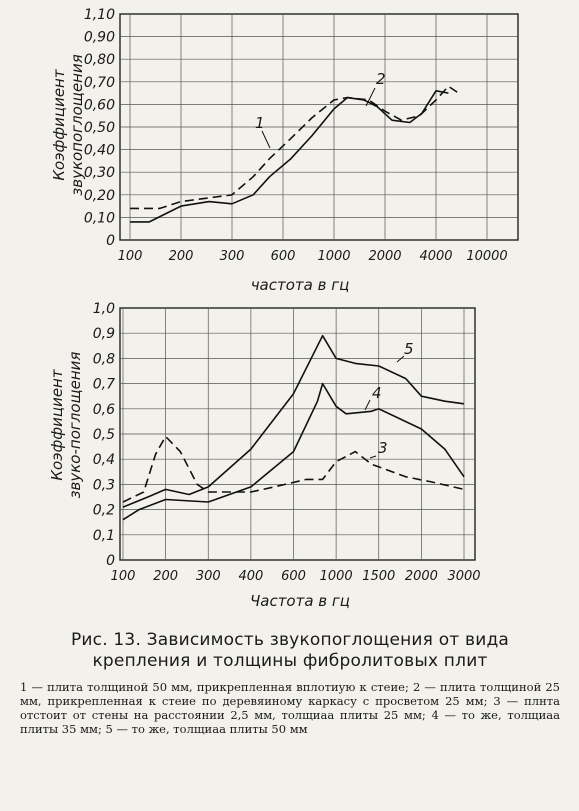 Image resolution: width=579 pixels, height=811 pixels. I want to click on y-tick-label: 0,50, so click(99, 128).